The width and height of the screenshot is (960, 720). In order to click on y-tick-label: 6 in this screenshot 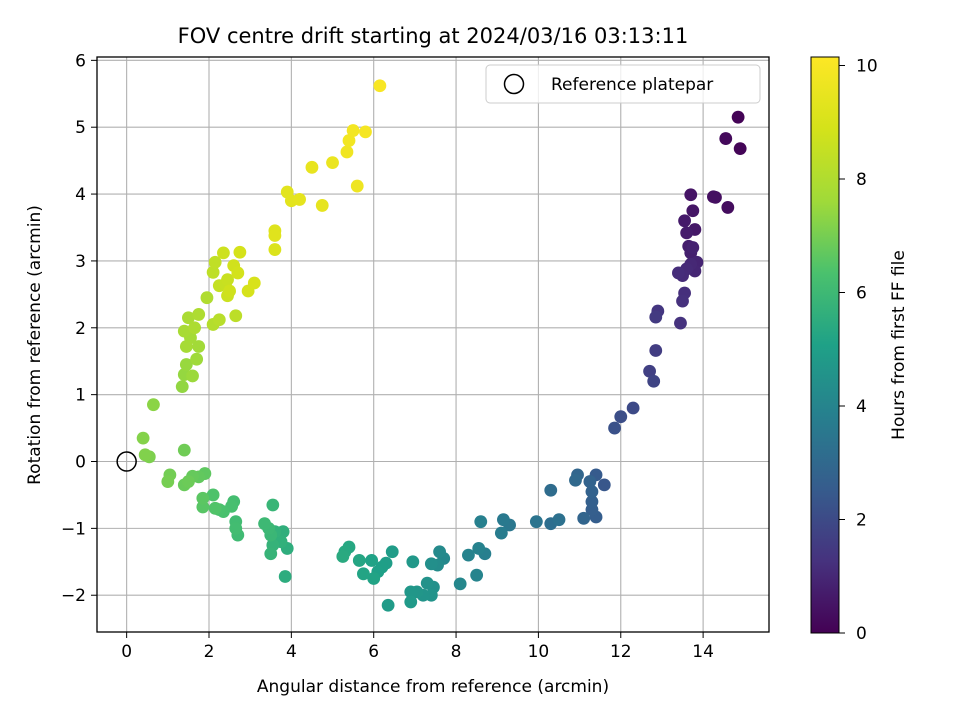, I will do `click(80, 61)`.